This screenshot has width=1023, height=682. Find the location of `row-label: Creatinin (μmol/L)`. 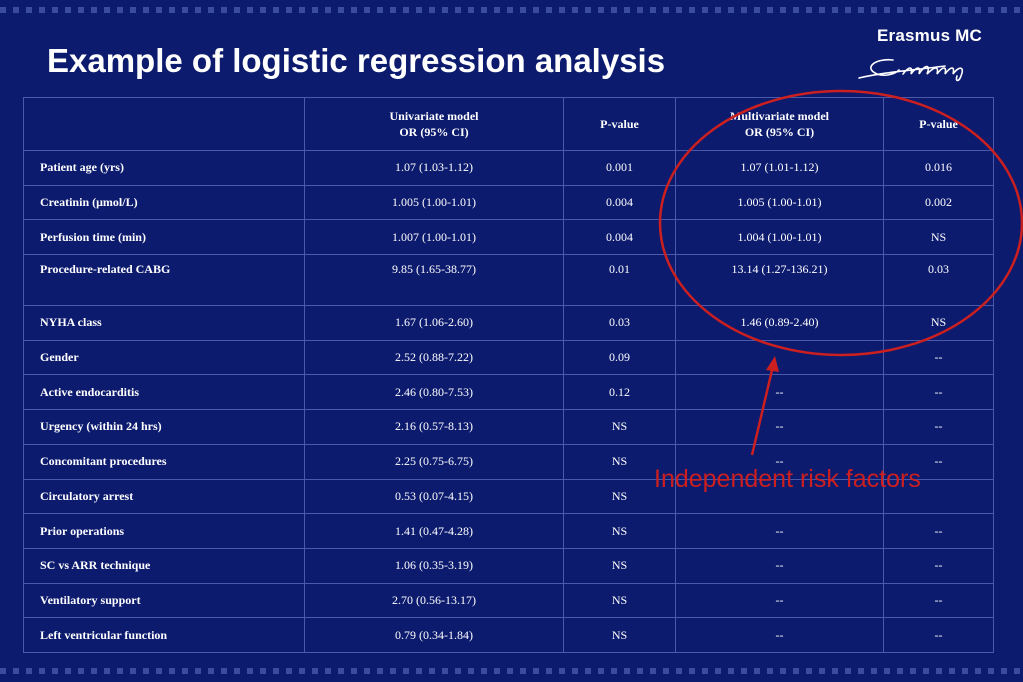

row-label: Creatinin (μmol/L) is located at coordinates (164, 202).